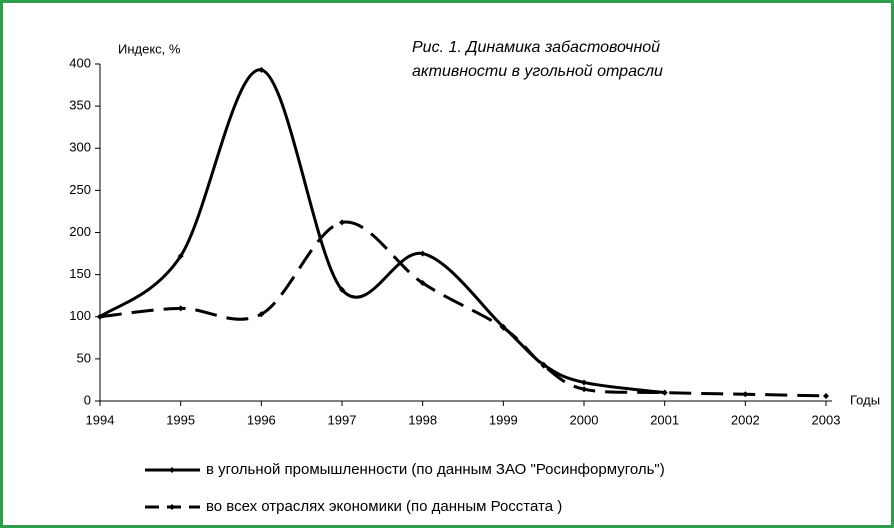 This screenshot has height=528, width=894. What do you see at coordinates (536, 47) in the screenshot?
I see `chart-title: Рис. 1. Динамика забастовочной` at bounding box center [536, 47].